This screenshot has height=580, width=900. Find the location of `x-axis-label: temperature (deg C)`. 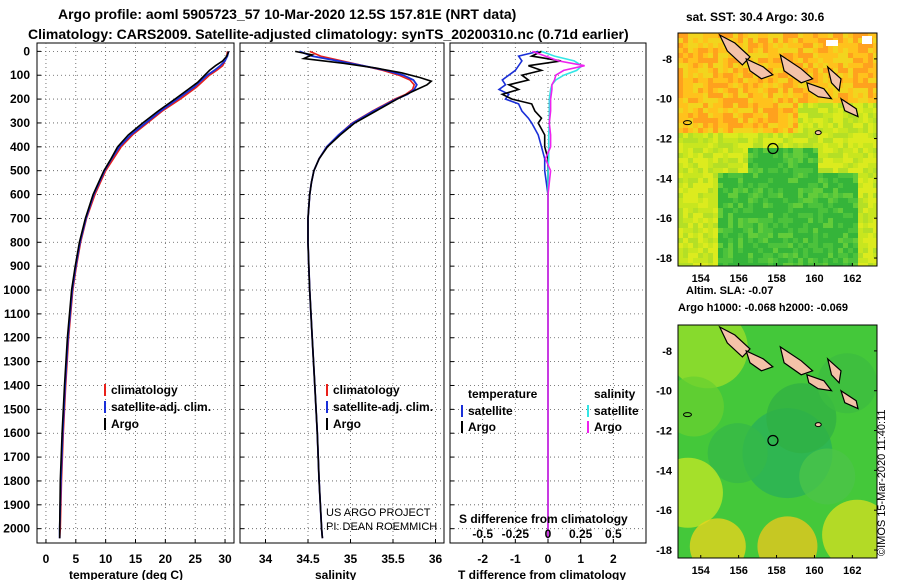

x-axis-label: temperature (deg C) is located at coordinates (126, 574).